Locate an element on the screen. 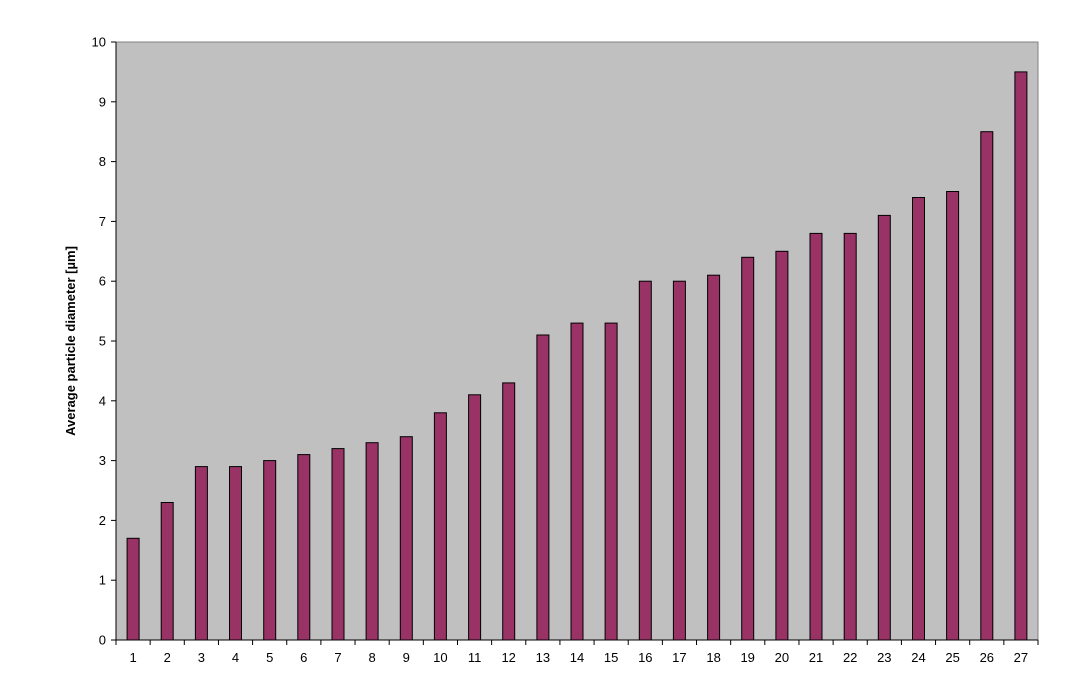 The width and height of the screenshot is (1092, 685). x-tick-label-7: 7 is located at coordinates (337, 657).